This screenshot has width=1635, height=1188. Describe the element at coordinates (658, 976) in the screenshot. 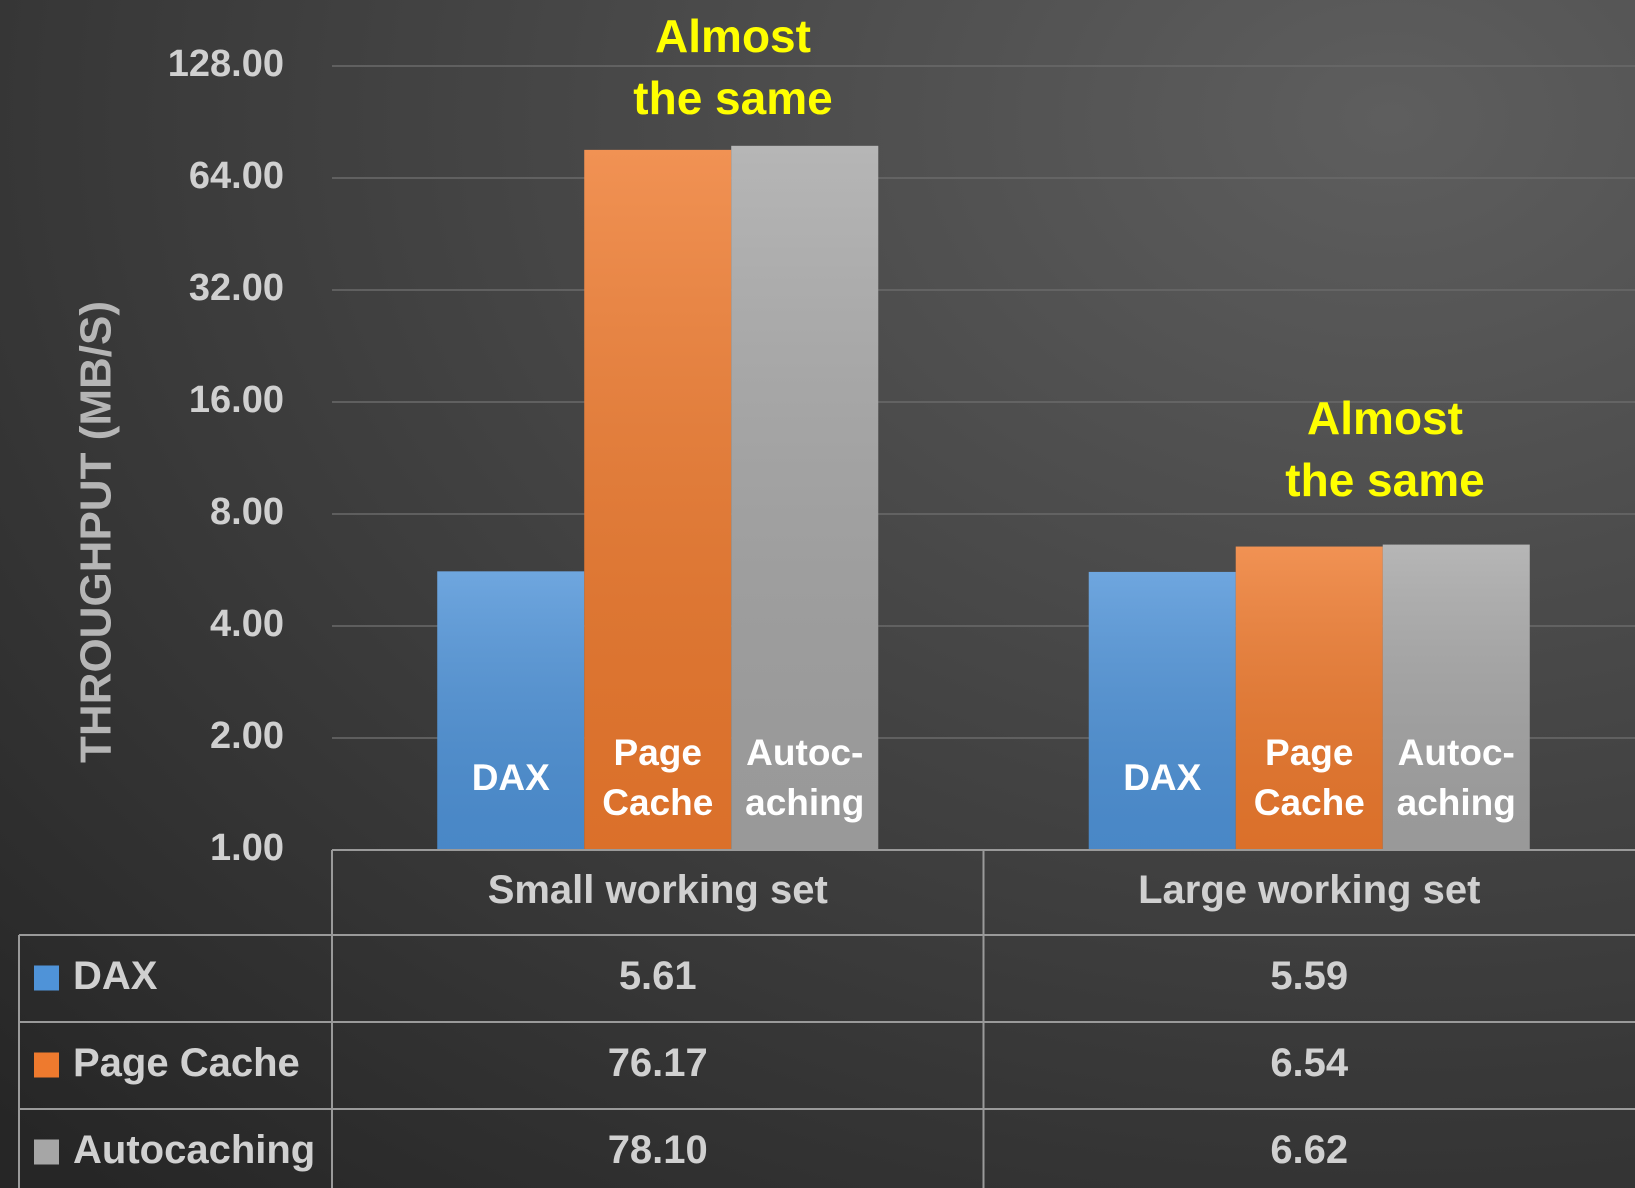

I see `table-value: 5.61` at that location.